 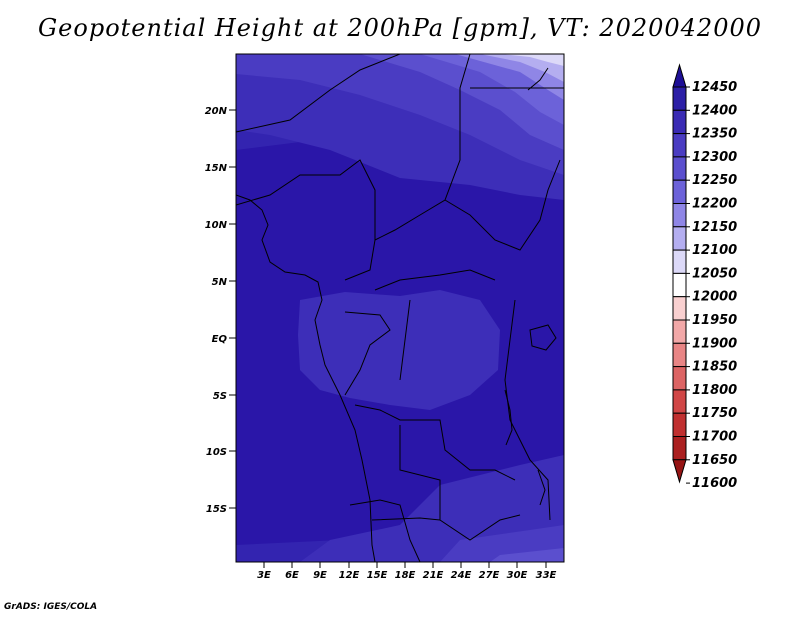 I want to click on lake-victoria, so click(x=543, y=337).